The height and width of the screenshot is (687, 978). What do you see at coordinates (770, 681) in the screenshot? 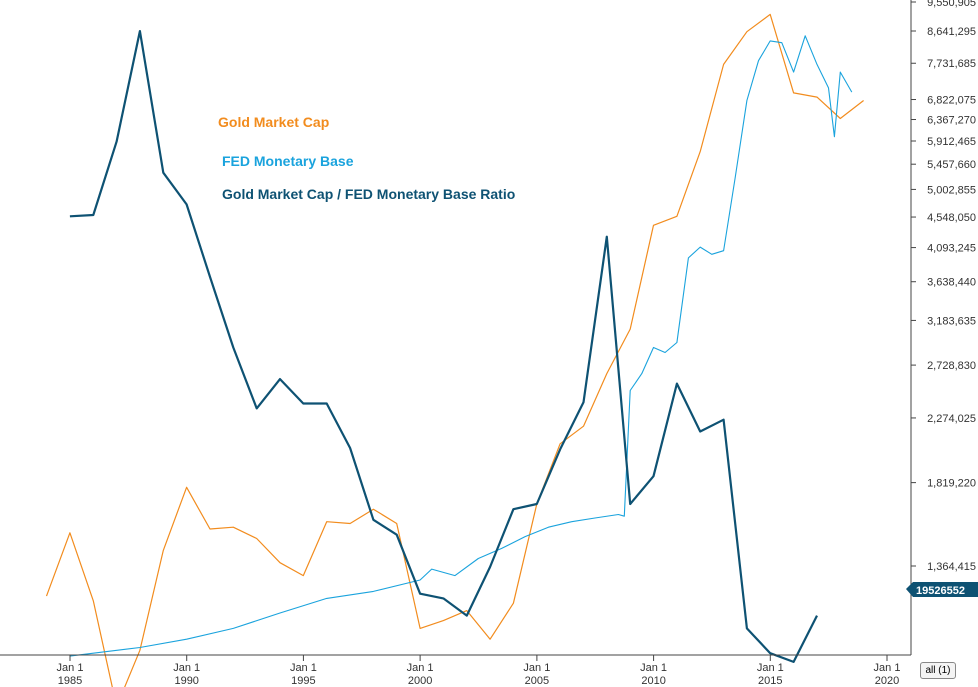
I see `x-tick-year: 2015` at bounding box center [770, 681].